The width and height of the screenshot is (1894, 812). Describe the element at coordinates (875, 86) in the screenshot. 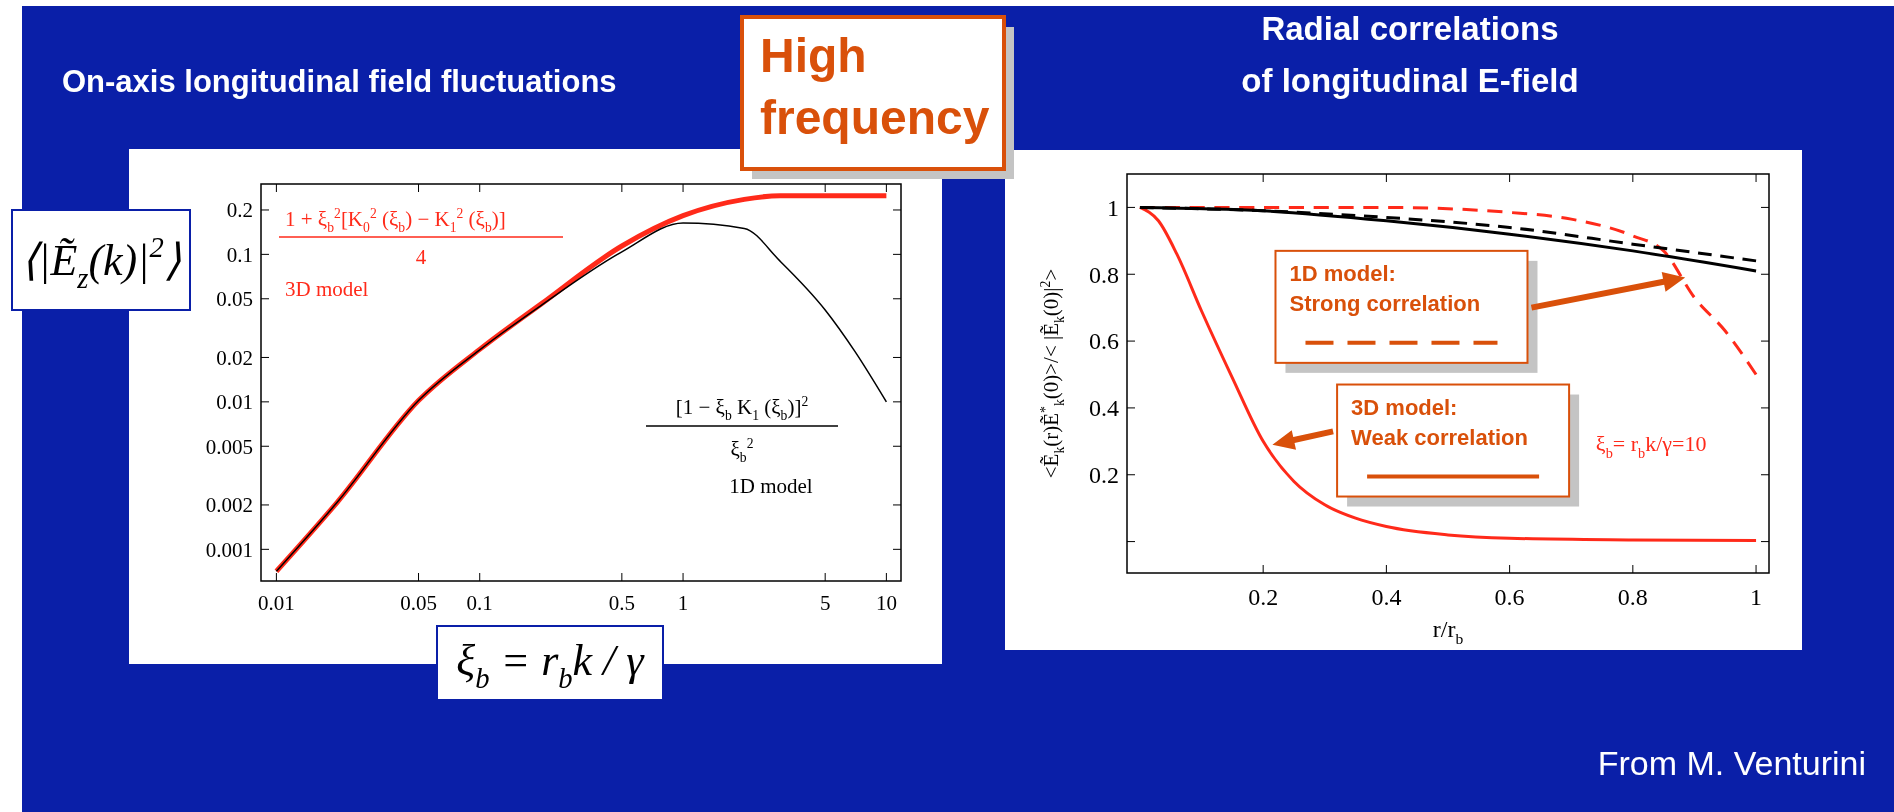

I see `text: High frequency` at that location.